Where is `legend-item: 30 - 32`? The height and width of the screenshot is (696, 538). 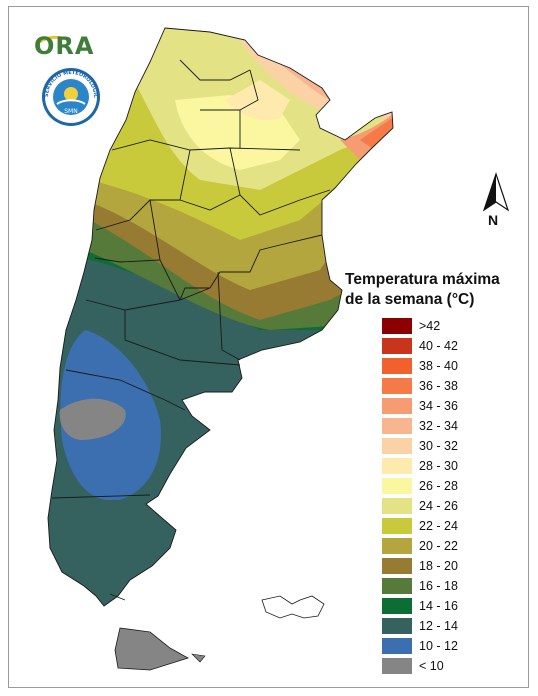 legend-item: 30 - 32 is located at coordinates (448, 446).